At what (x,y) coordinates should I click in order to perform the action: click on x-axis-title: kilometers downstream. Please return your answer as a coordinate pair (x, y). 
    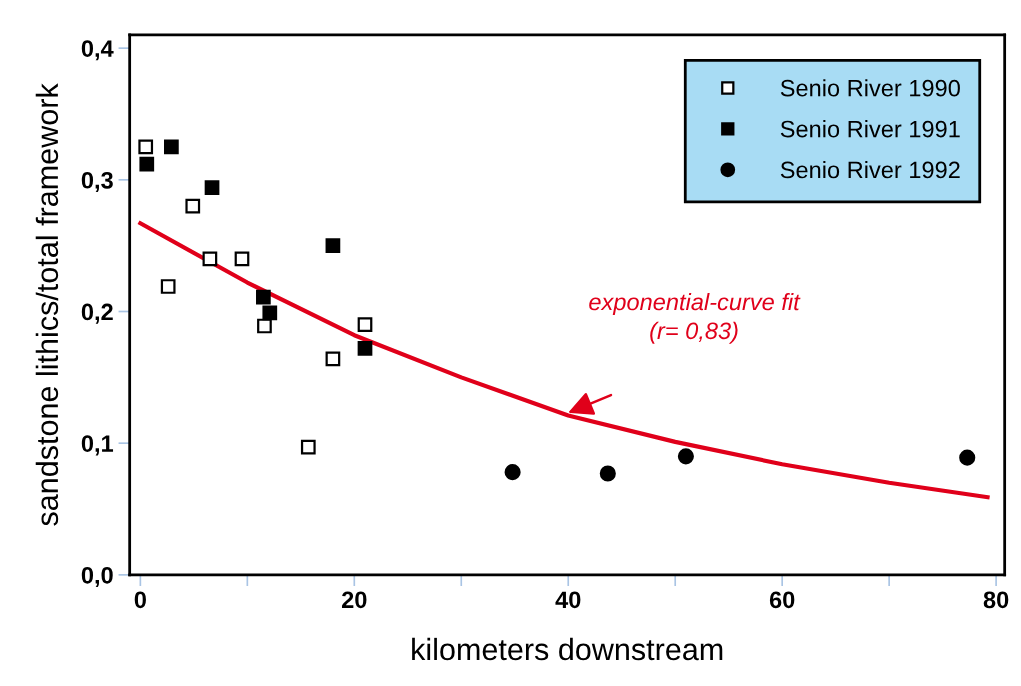
    Looking at the image, I should click on (567, 649).